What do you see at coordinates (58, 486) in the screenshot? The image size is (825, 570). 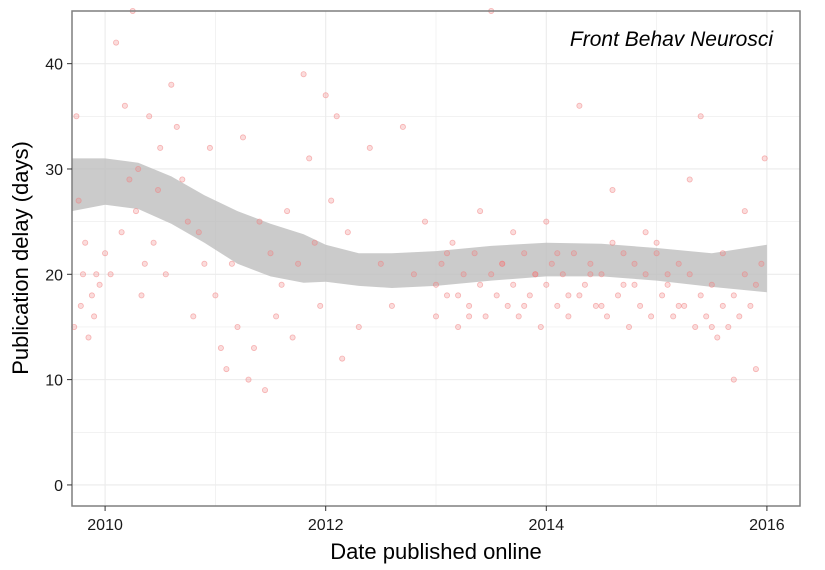 I see `y-tick-label: 0` at bounding box center [58, 486].